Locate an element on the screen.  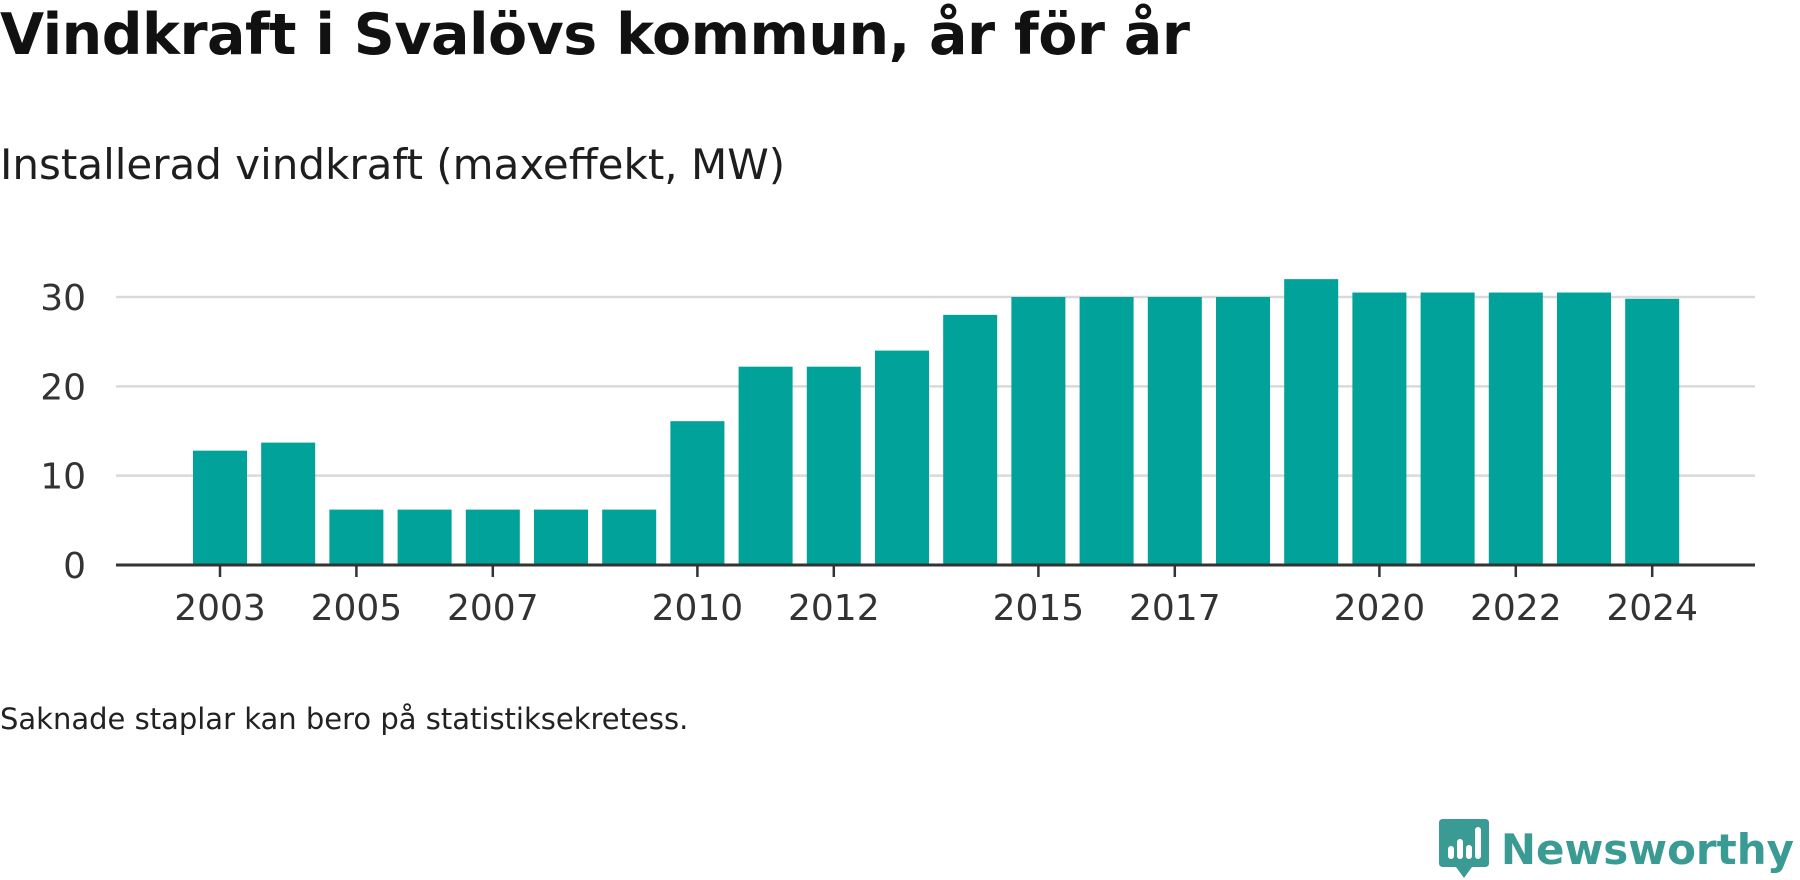
bar-2003 is located at coordinates (220, 507).